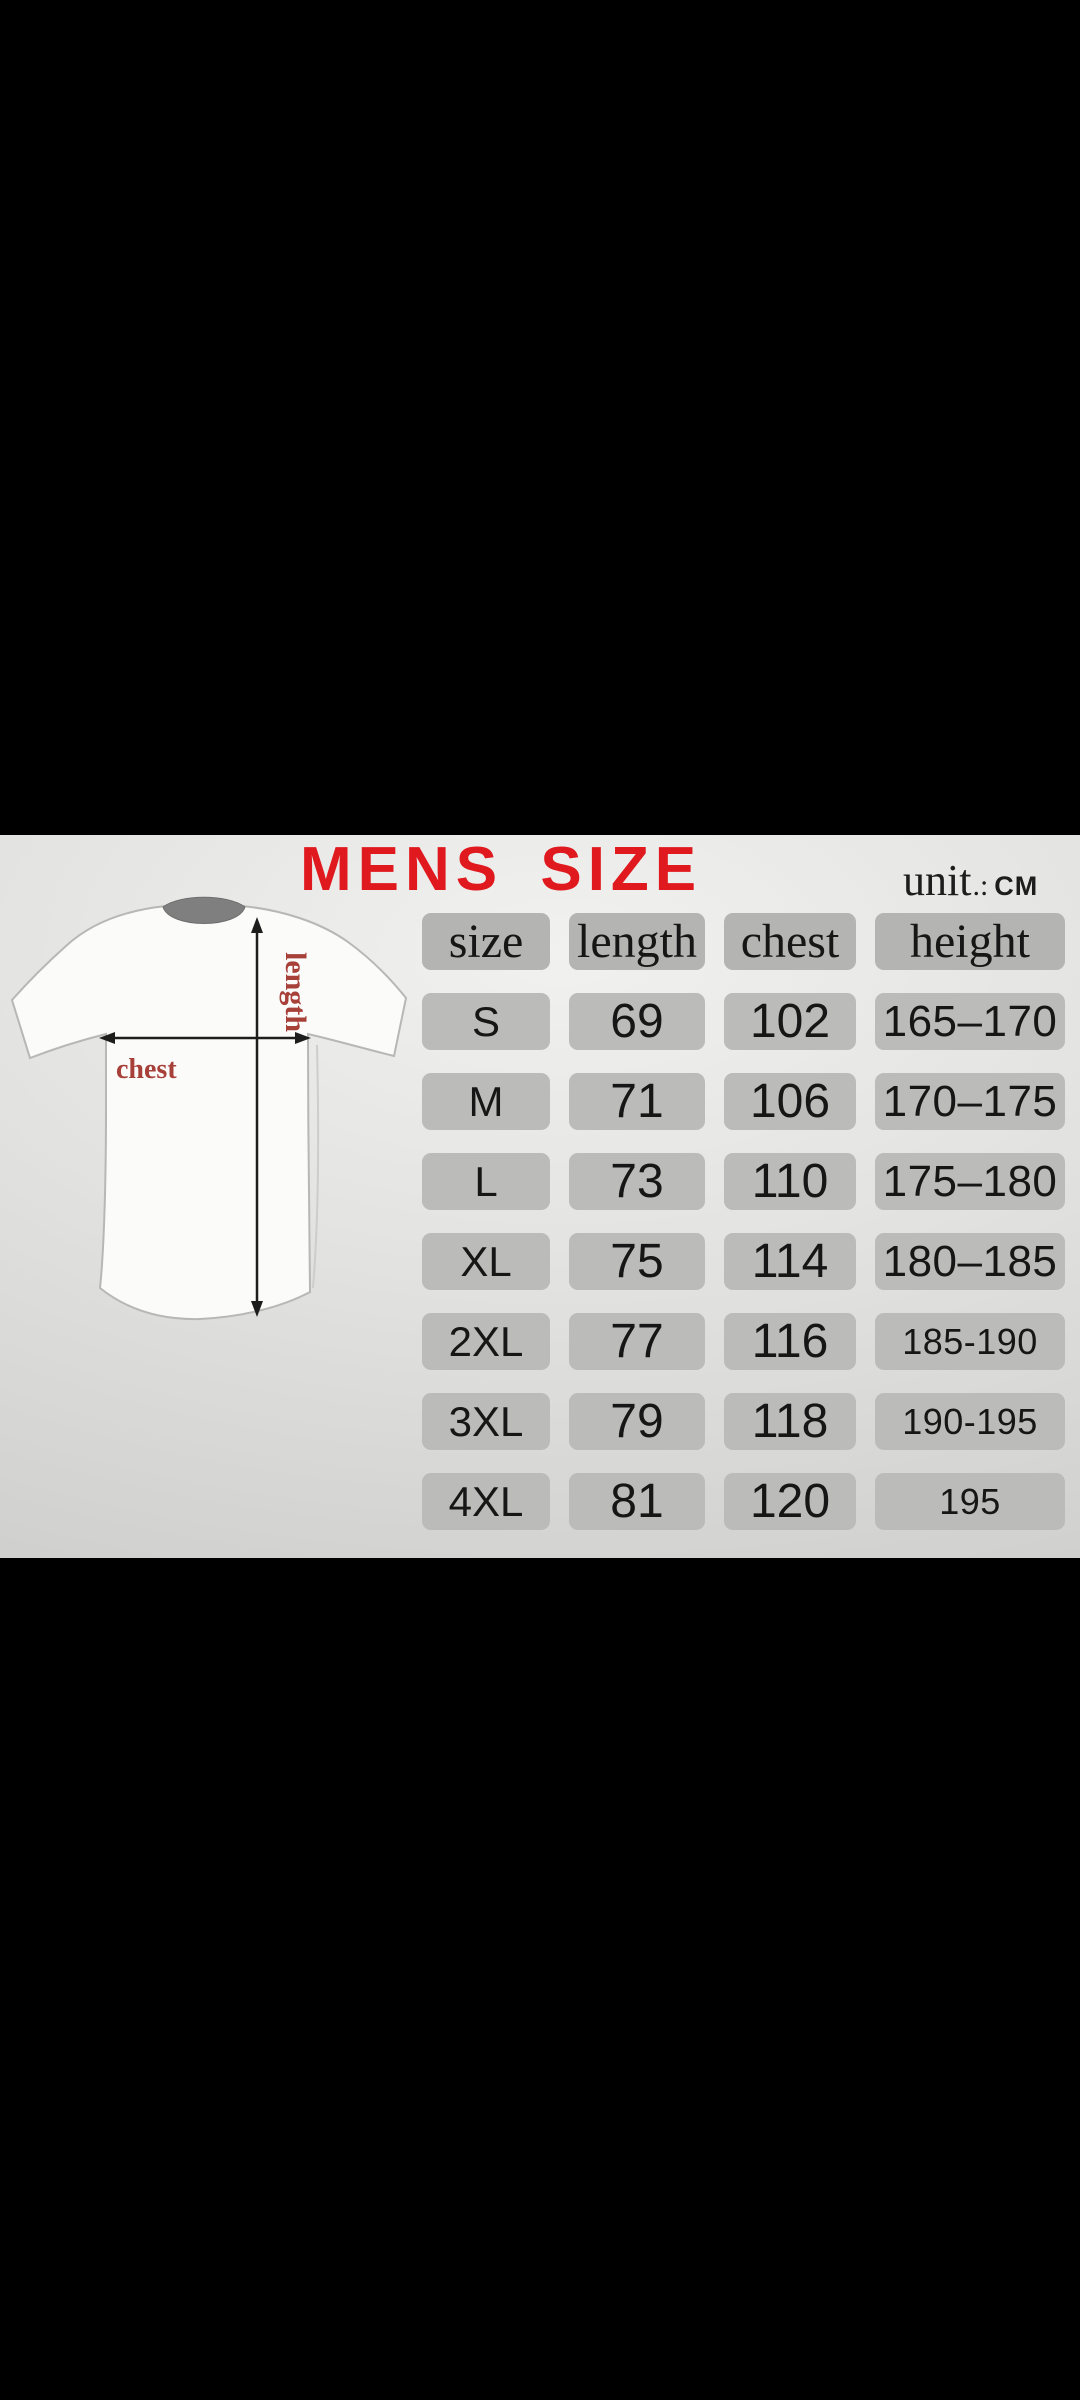 Image resolution: width=1080 pixels, height=2400 pixels. I want to click on table-cell-height: 170–175, so click(970, 1101).